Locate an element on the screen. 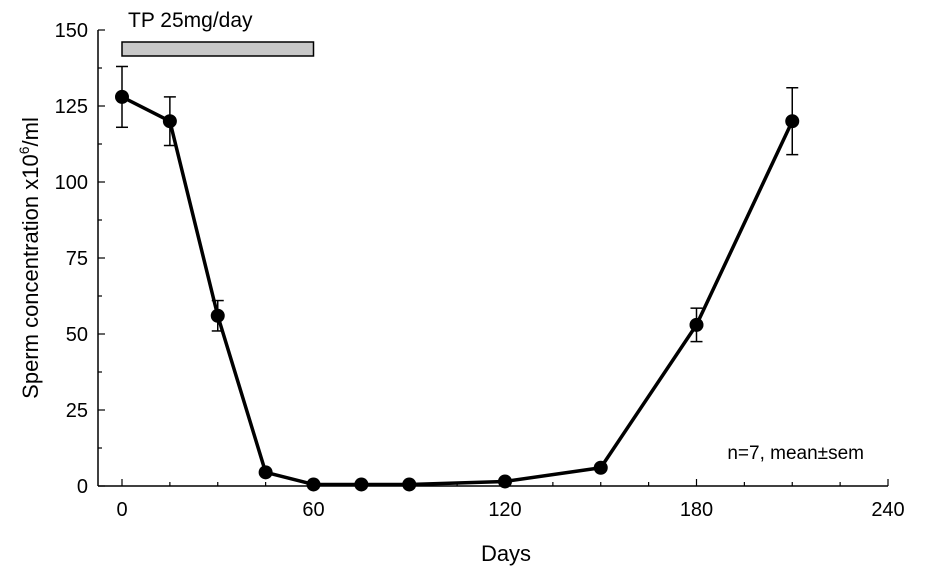 This screenshot has height=575, width=926. x-axis-label: Days is located at coordinates (506, 553).